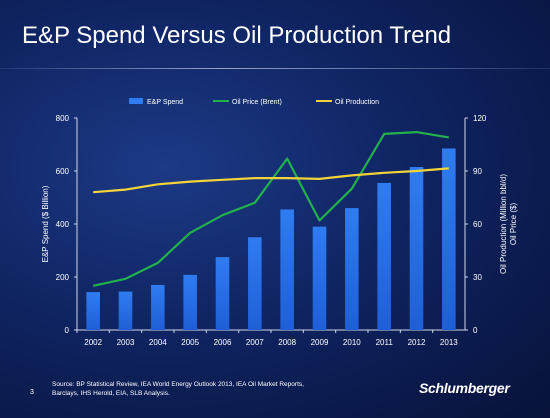 Image resolution: width=550 pixels, height=418 pixels. What do you see at coordinates (93, 311) in the screenshot?
I see `bar-ep-spend-2002` at bounding box center [93, 311].